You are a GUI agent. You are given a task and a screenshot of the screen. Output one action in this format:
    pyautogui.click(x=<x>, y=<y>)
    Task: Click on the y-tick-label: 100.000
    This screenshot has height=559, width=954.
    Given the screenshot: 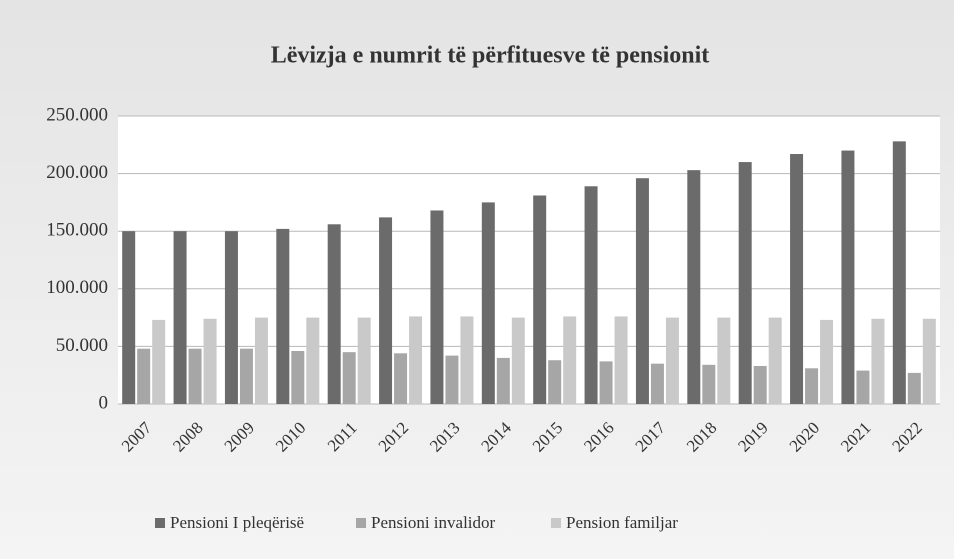 What is the action you would take?
    pyautogui.click(x=77, y=287)
    